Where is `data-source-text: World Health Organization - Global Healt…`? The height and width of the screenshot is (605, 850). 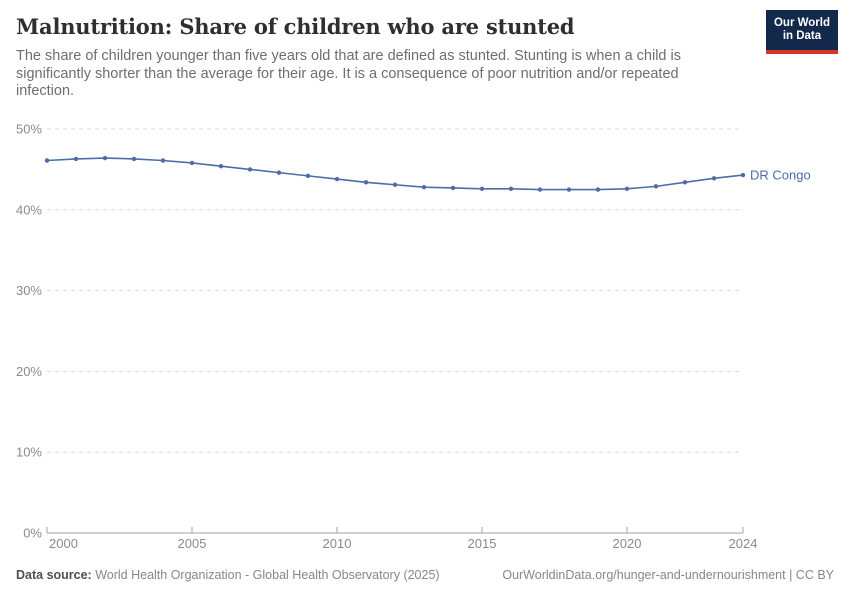
data-source-text: World Health Organization - Global Healt… is located at coordinates (265, 575).